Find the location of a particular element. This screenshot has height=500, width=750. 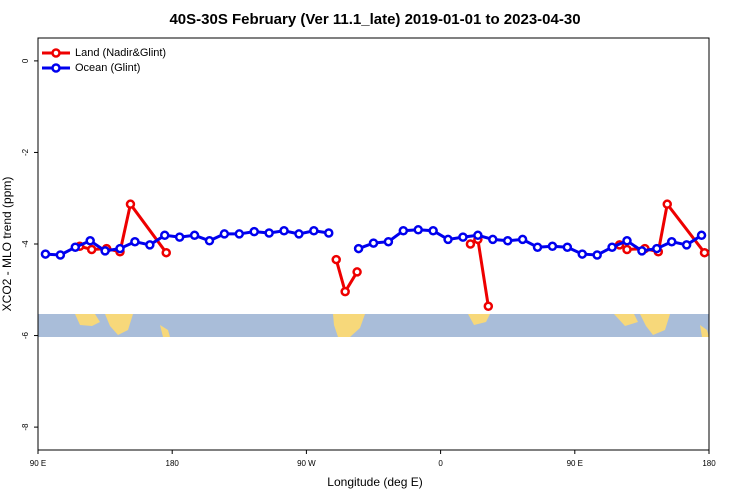

y-tick-label: -2 is located at coordinates (25, 152).